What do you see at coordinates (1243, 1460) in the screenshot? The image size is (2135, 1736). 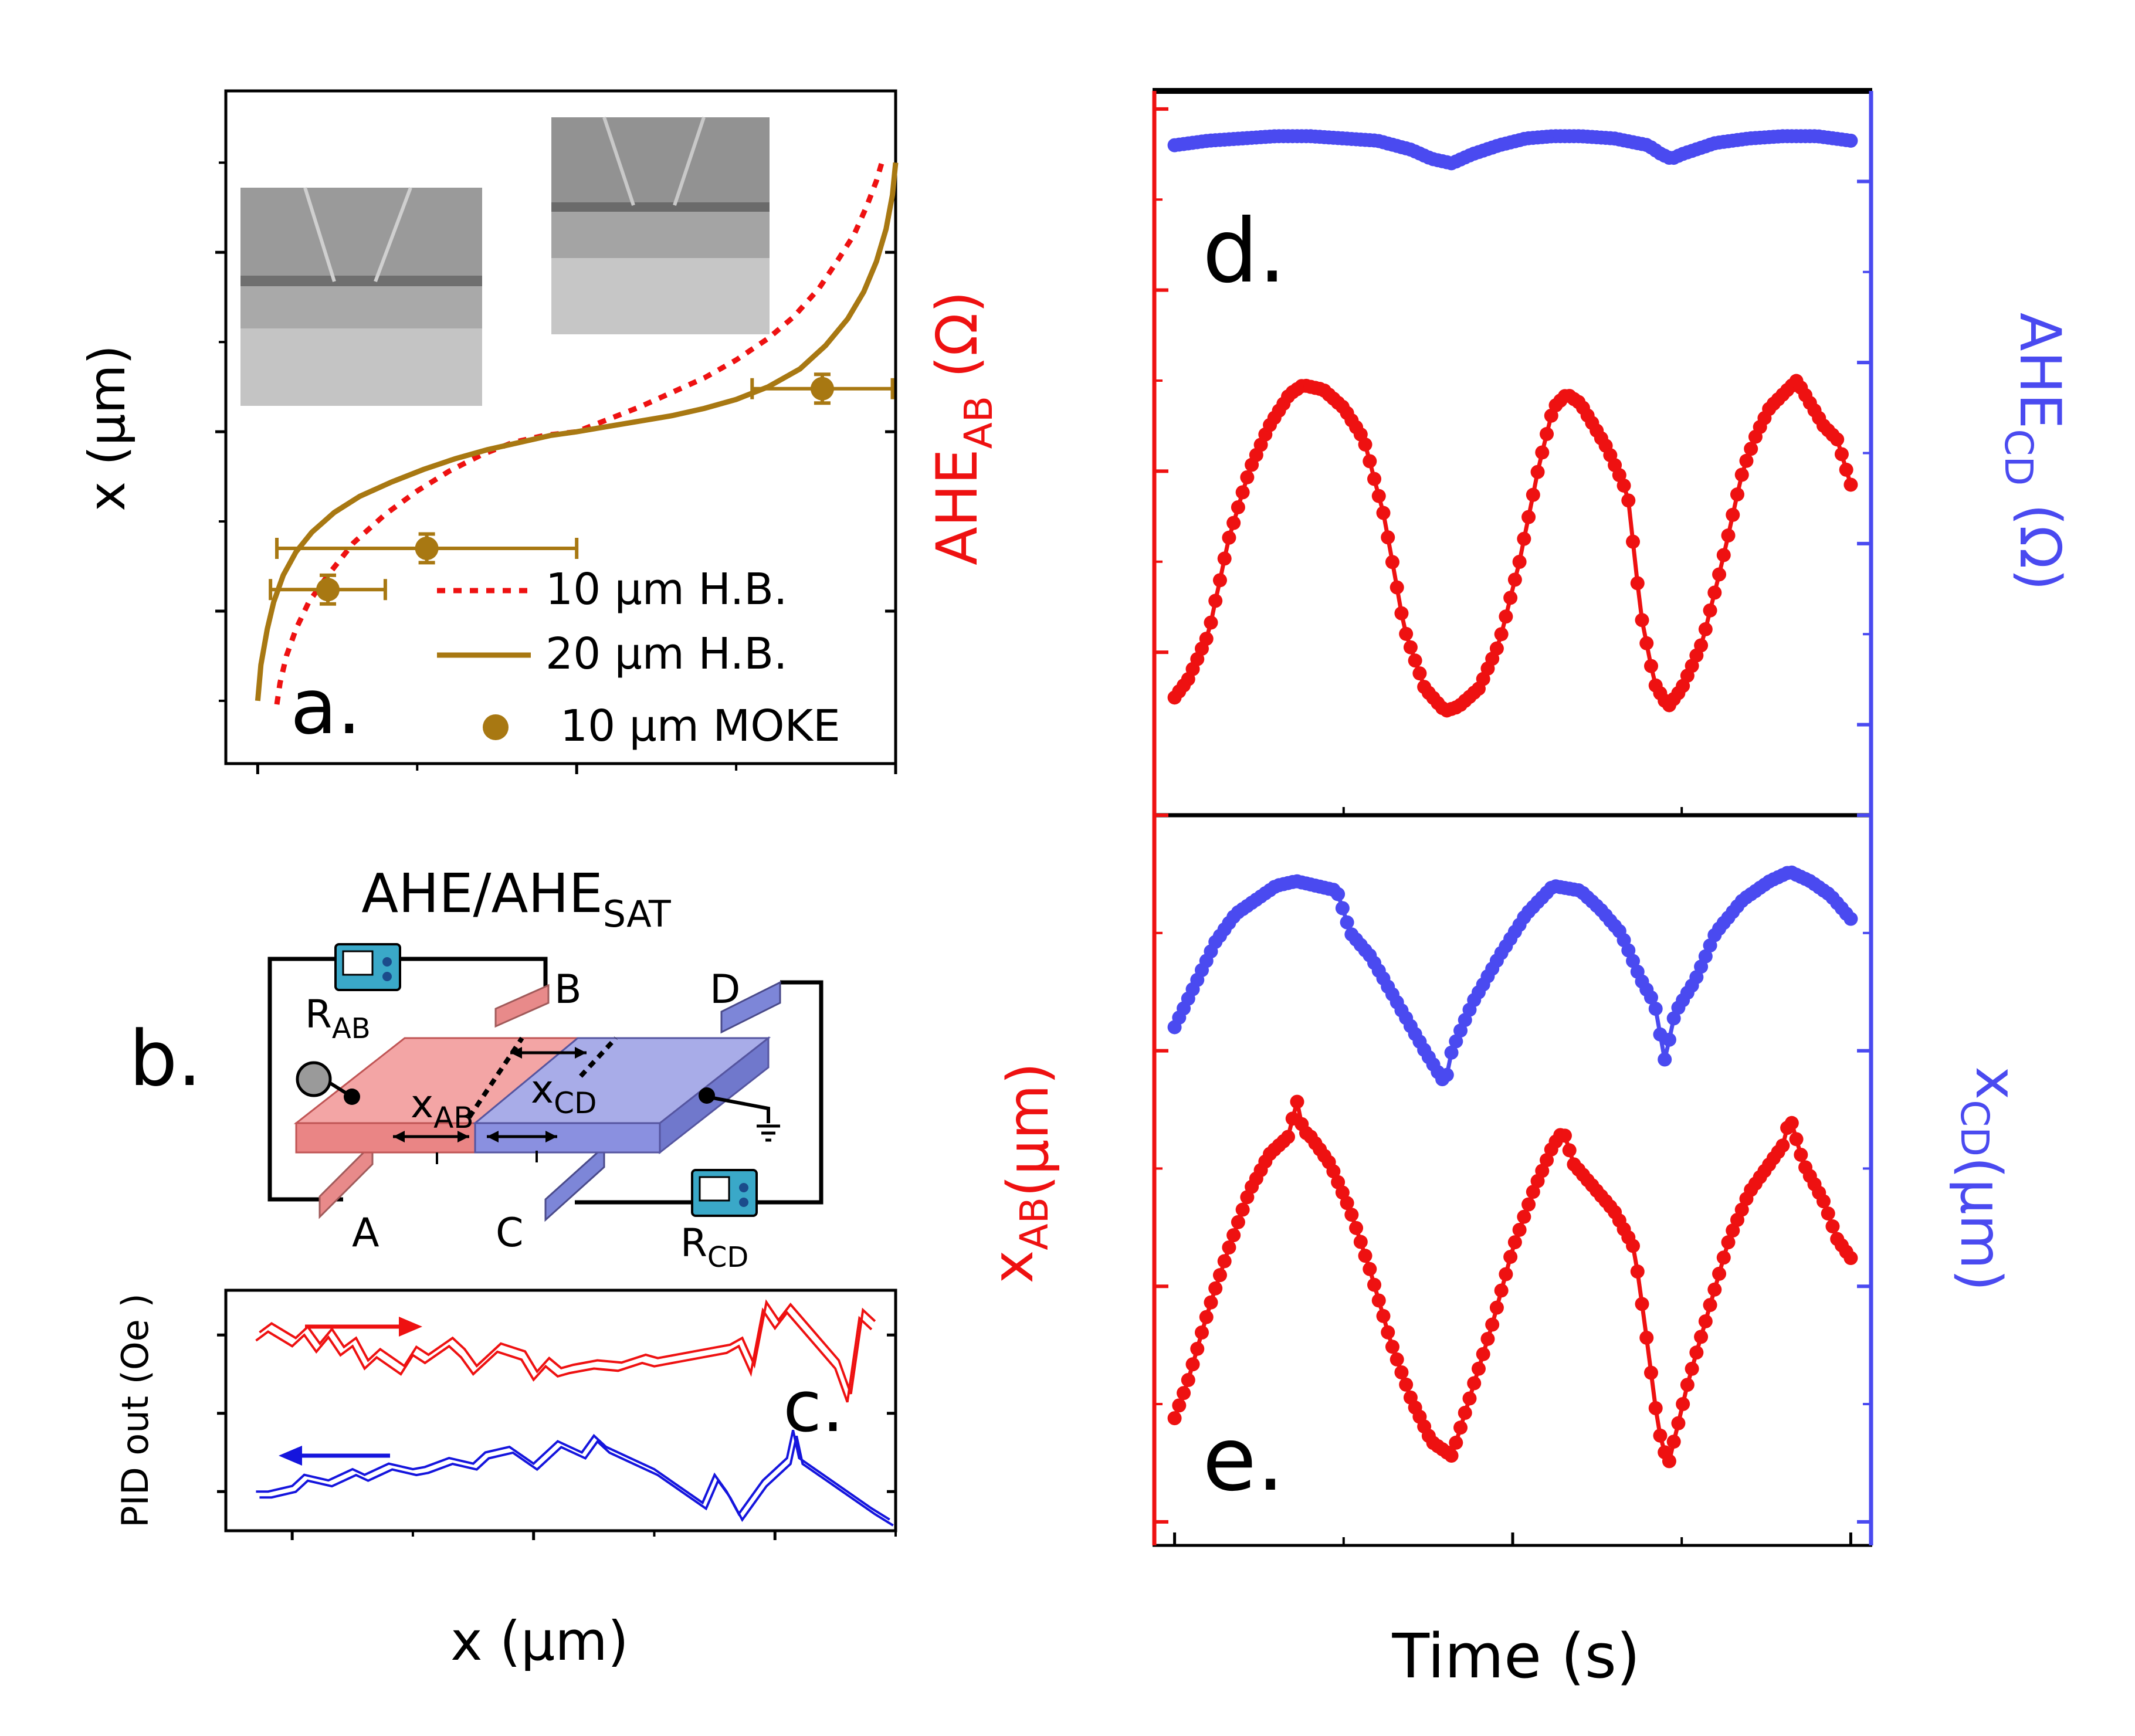 I see `panel-e-label: e.` at bounding box center [1243, 1460].